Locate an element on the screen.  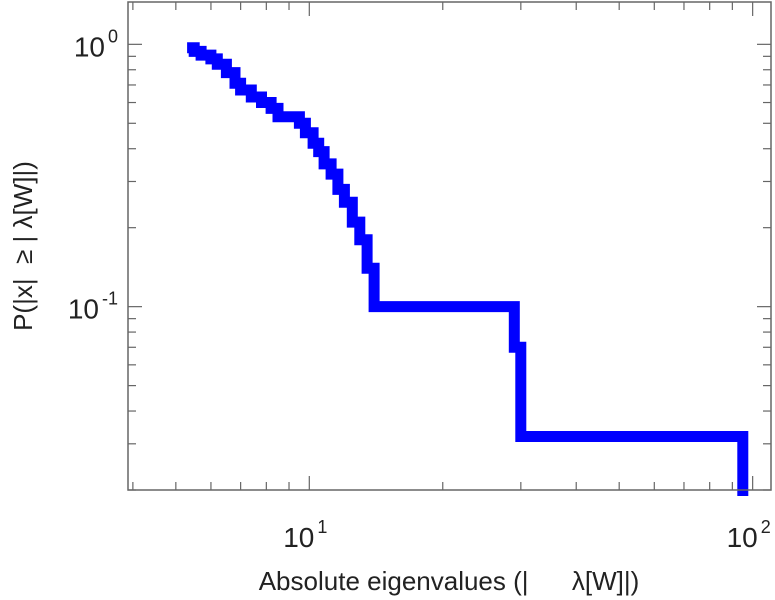
x-axis-title: Absolute eigenvalues (| λ[W]|) is located at coordinates (449, 581).